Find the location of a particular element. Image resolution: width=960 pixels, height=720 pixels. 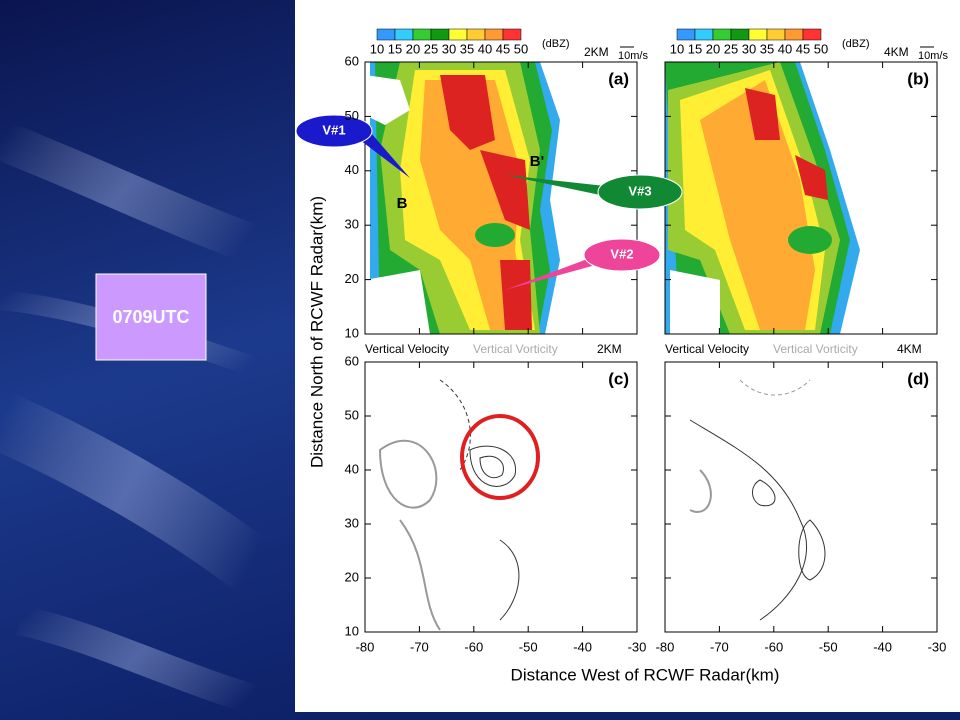

callout-label: V#1 is located at coordinates (333, 129).